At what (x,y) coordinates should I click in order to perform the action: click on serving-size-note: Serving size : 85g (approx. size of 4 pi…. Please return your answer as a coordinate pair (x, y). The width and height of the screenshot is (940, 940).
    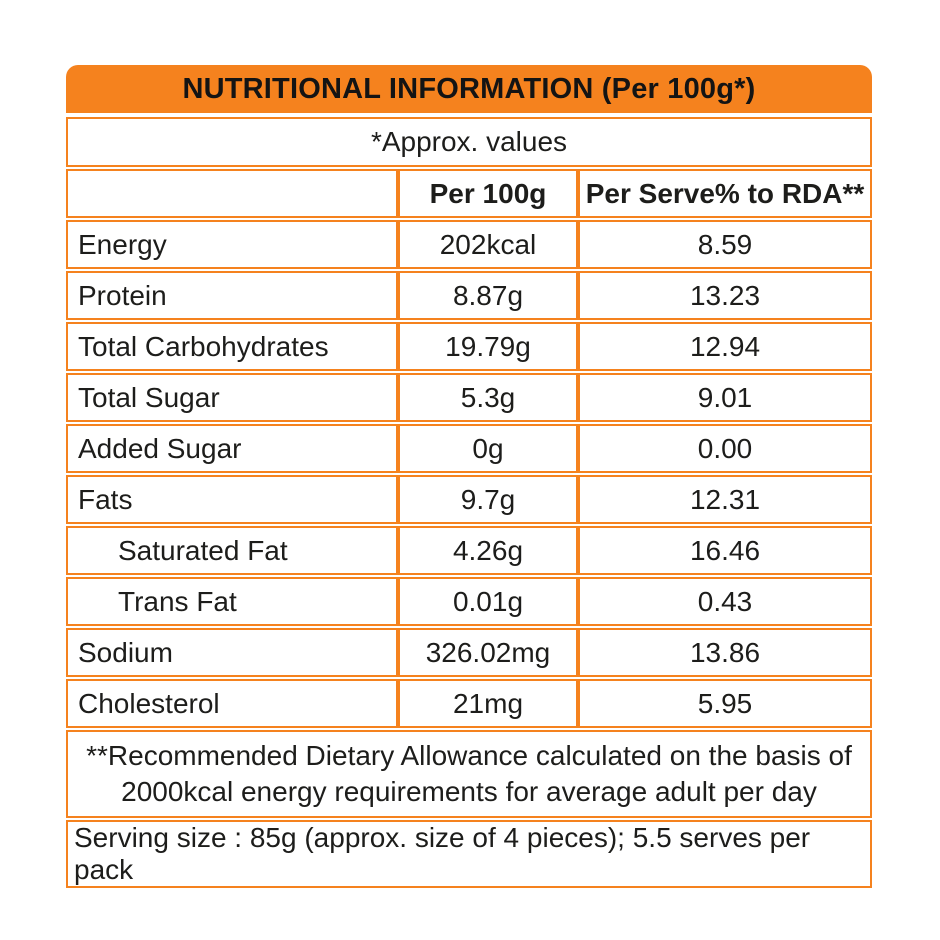
    Looking at the image, I should click on (469, 853).